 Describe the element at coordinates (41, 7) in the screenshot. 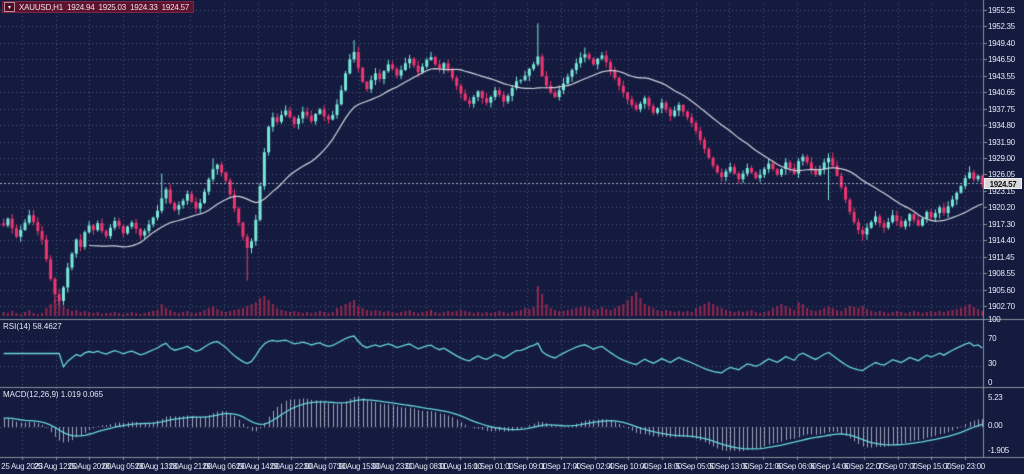

I see `symbol-timeframe: XAUUSD,H1` at that location.